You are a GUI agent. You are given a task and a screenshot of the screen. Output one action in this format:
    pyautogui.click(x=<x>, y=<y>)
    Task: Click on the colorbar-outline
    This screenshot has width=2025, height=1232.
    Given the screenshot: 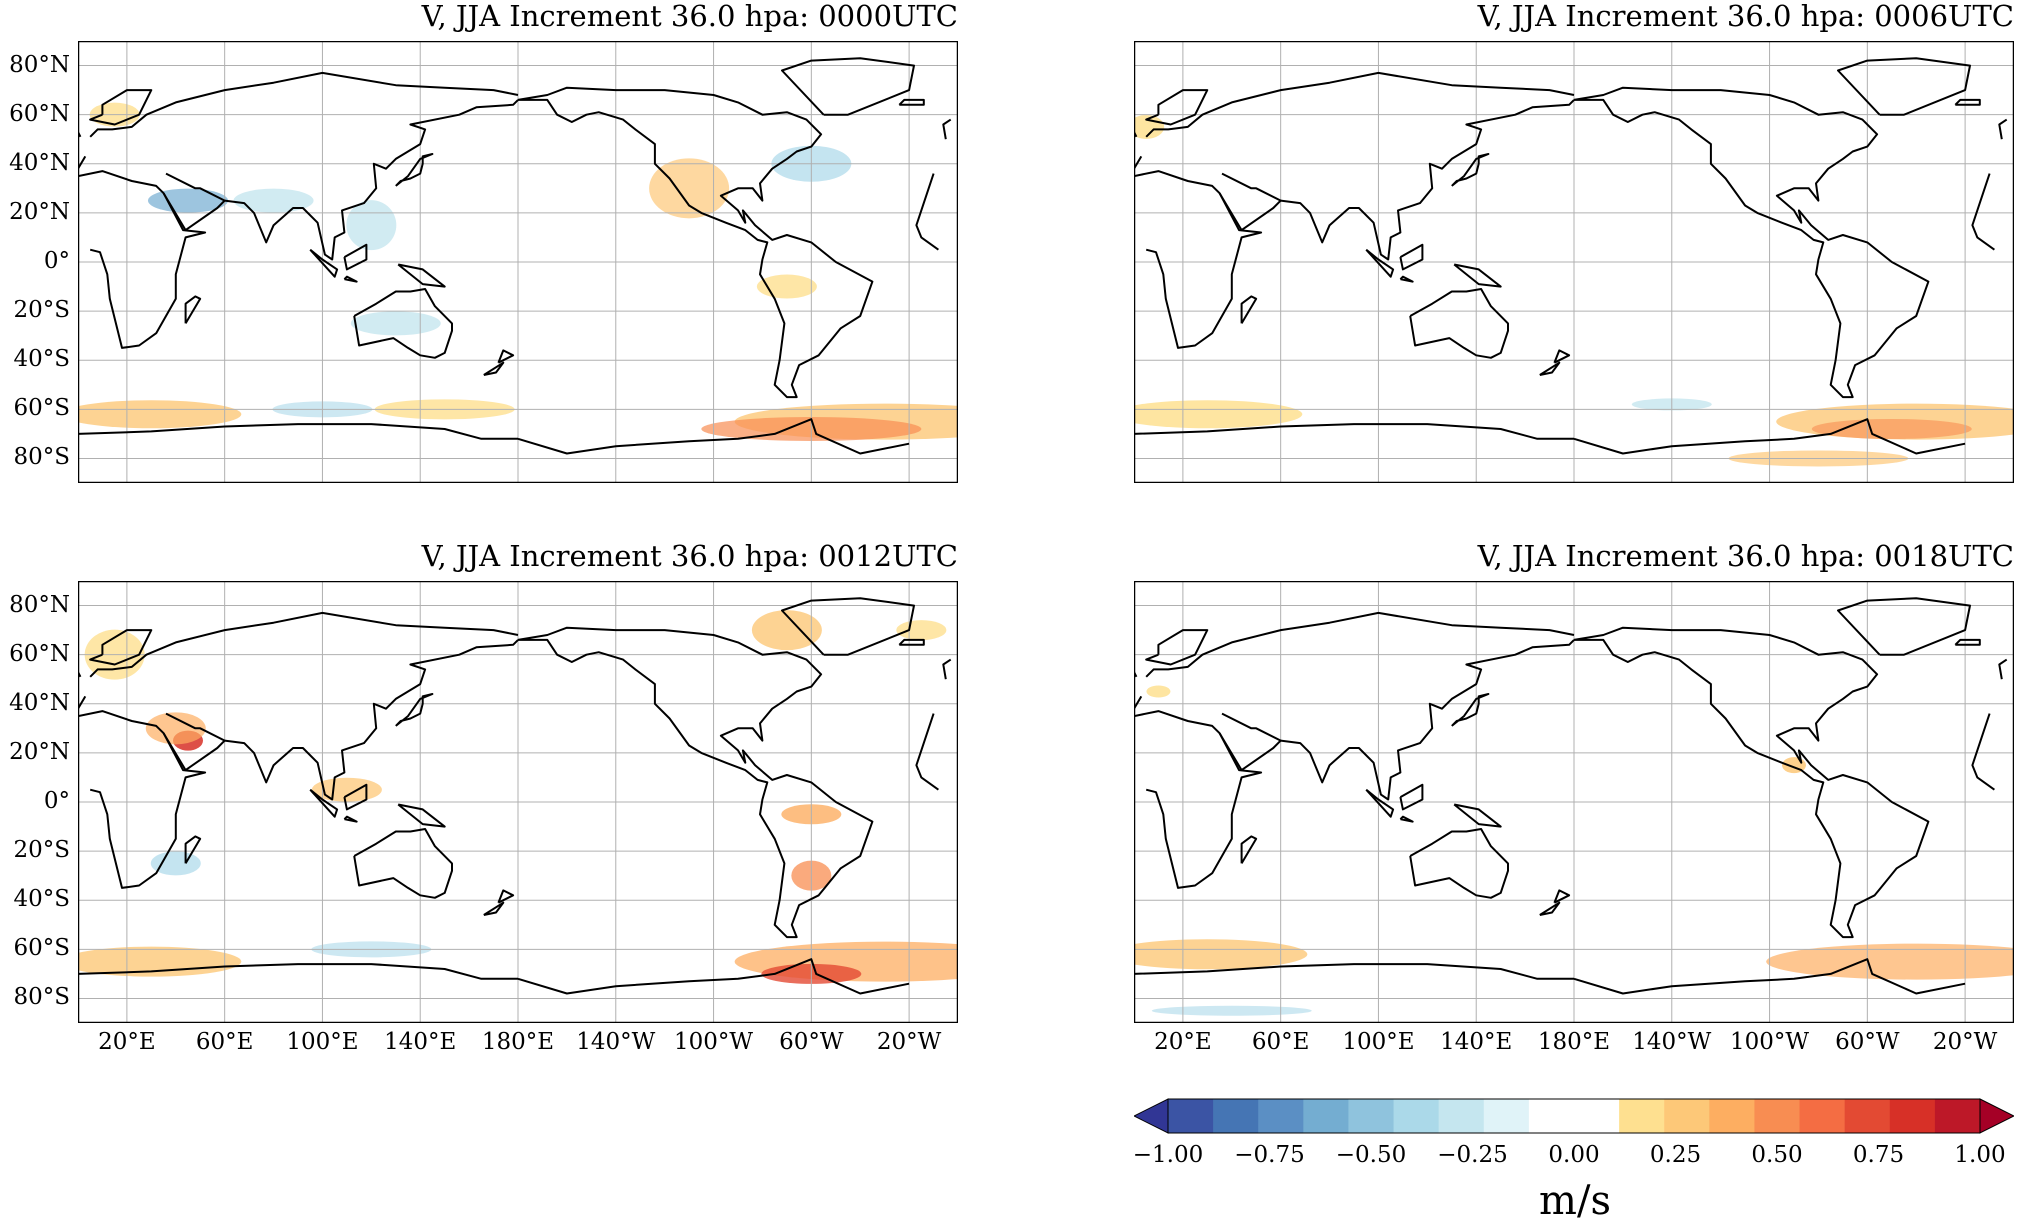 What is the action you would take?
    pyautogui.click(x=1574, y=1116)
    